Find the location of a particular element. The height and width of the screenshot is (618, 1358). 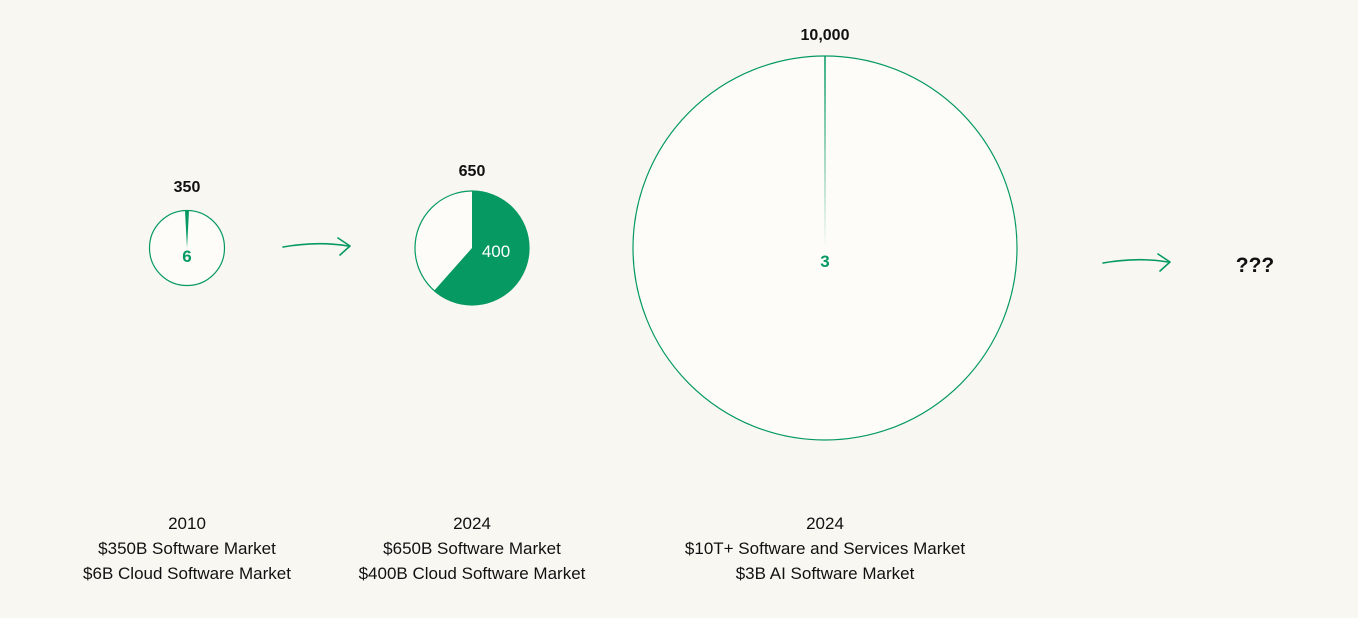

caption-total-market: $10T+ Software and Services Market is located at coordinates (825, 548).